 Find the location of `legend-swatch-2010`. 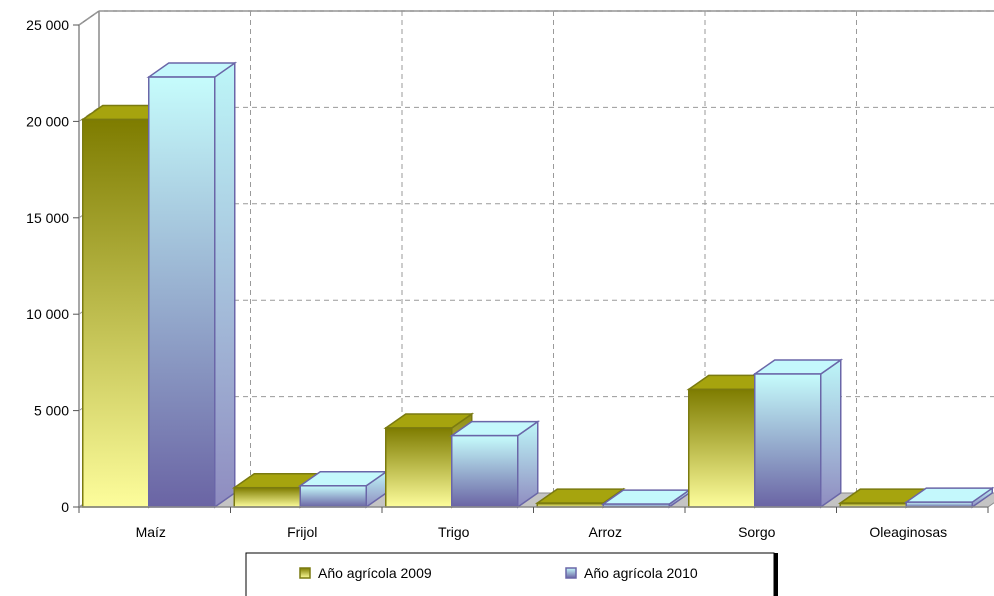

legend-swatch-2010 is located at coordinates (571, 573).